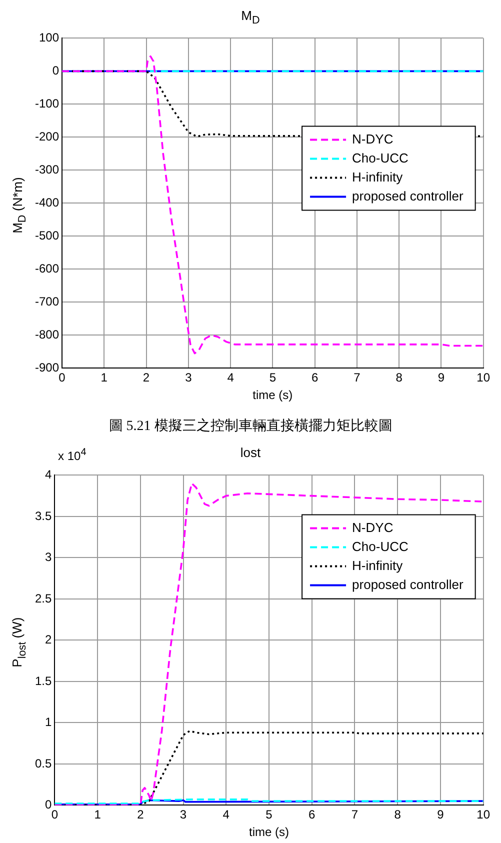 The height and width of the screenshot is (843, 501). What do you see at coordinates (47, 301) in the screenshot?
I see `y-tick-label: -700` at bounding box center [47, 301].